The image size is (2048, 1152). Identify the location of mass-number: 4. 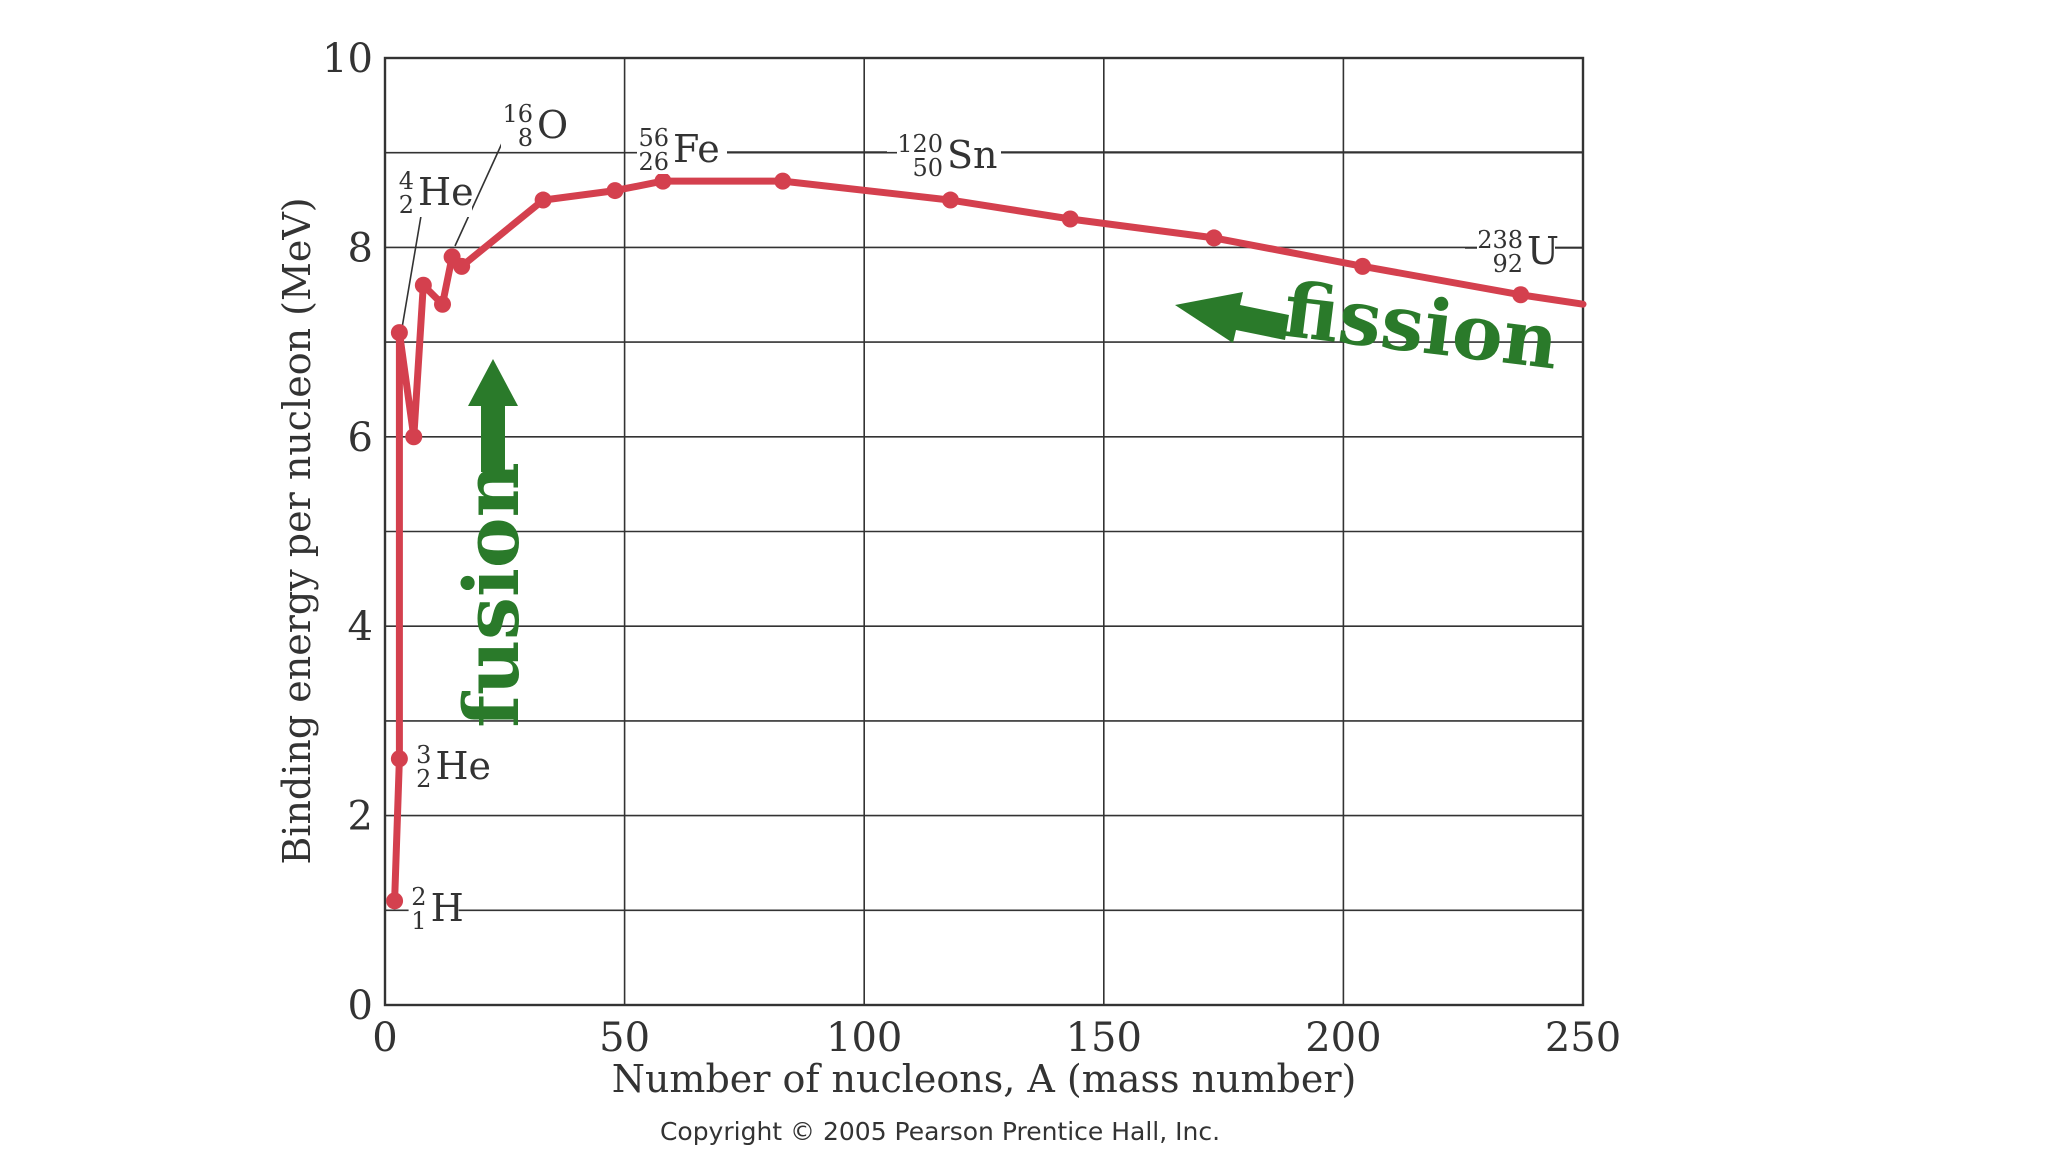
(406, 181).